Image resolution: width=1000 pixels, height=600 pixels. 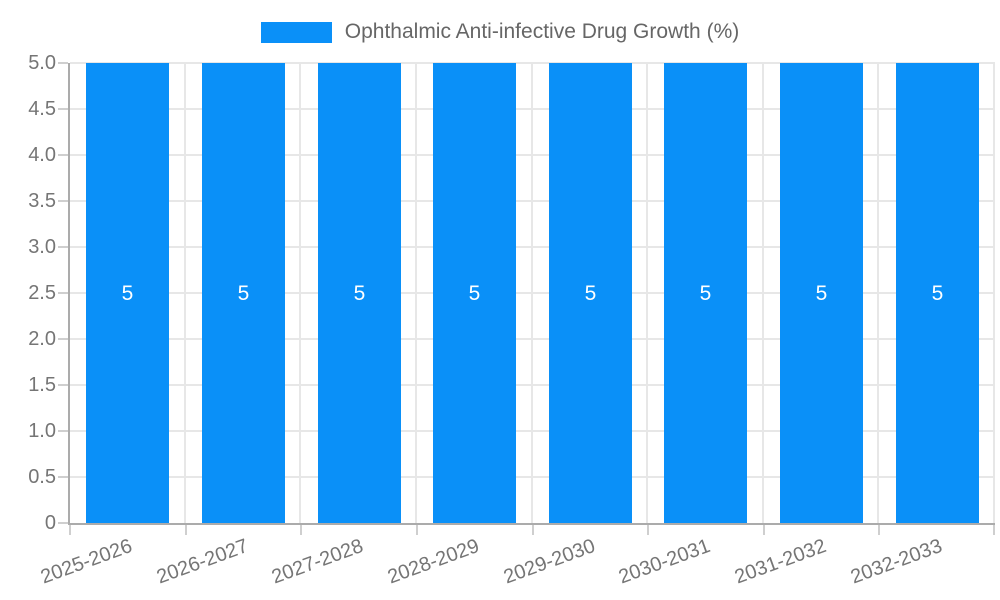 I want to click on x-tick-label: 2029-2030, so click(x=549, y=562).